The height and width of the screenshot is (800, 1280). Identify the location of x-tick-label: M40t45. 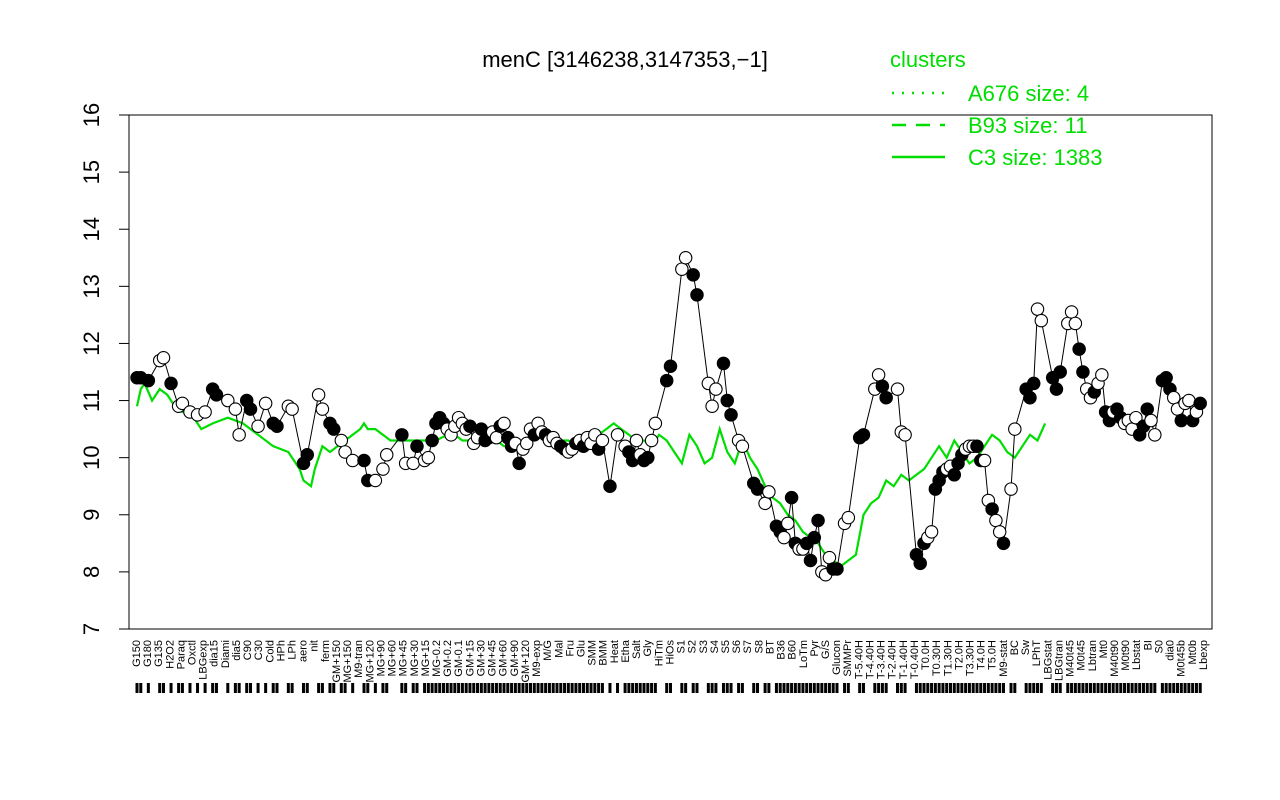
(1071, 658).